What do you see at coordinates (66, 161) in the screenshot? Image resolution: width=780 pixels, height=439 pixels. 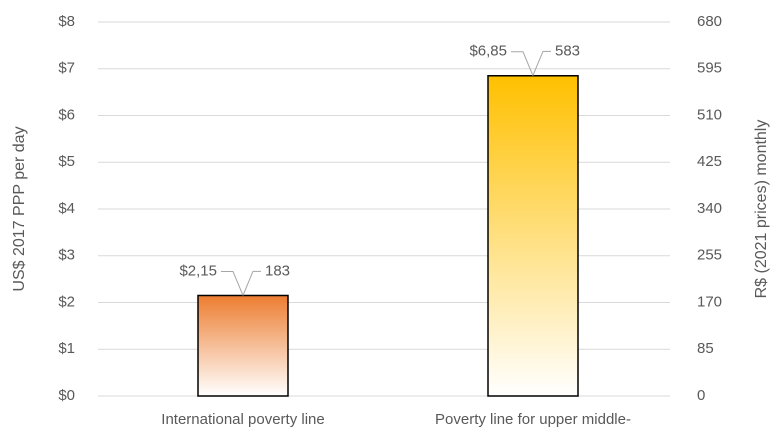 I see `y-tick-label: $5` at bounding box center [66, 161].